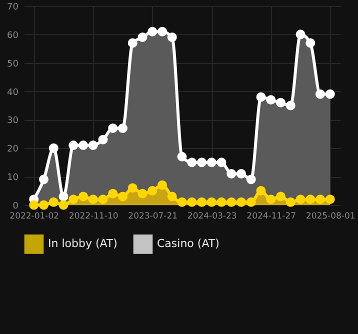 This screenshot has width=358, height=334. I want to click on x-tick-label: 2023-07-21, so click(153, 217).